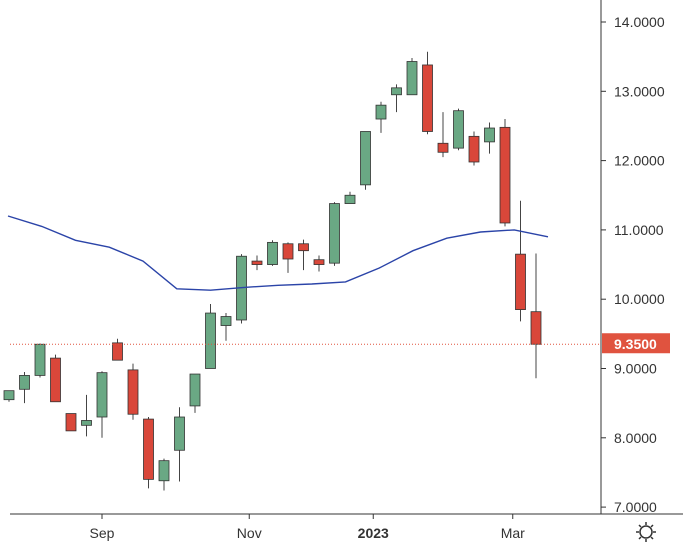 Image resolution: width=683 pixels, height=544 pixels. What do you see at coordinates (639, 230) in the screenshot?
I see `y-tick-label: 11.0000` at bounding box center [639, 230].